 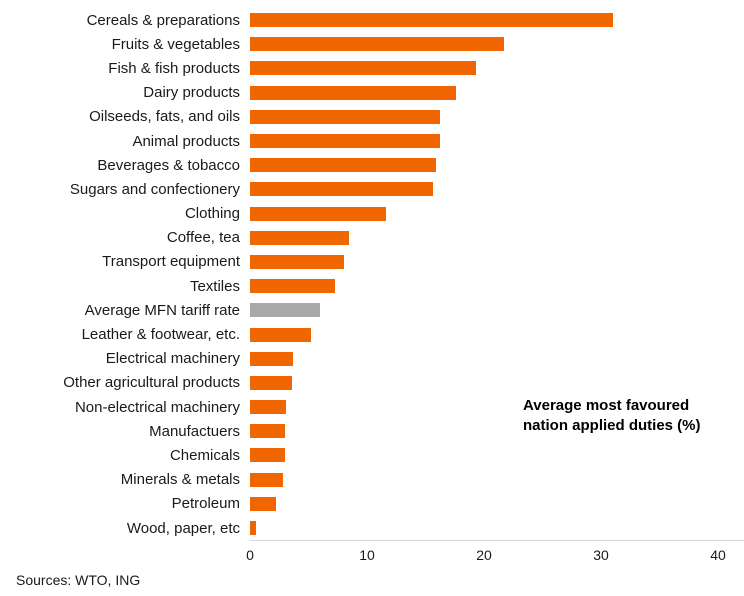 I want to click on category-label: Other agricultural products, so click(x=151, y=383).